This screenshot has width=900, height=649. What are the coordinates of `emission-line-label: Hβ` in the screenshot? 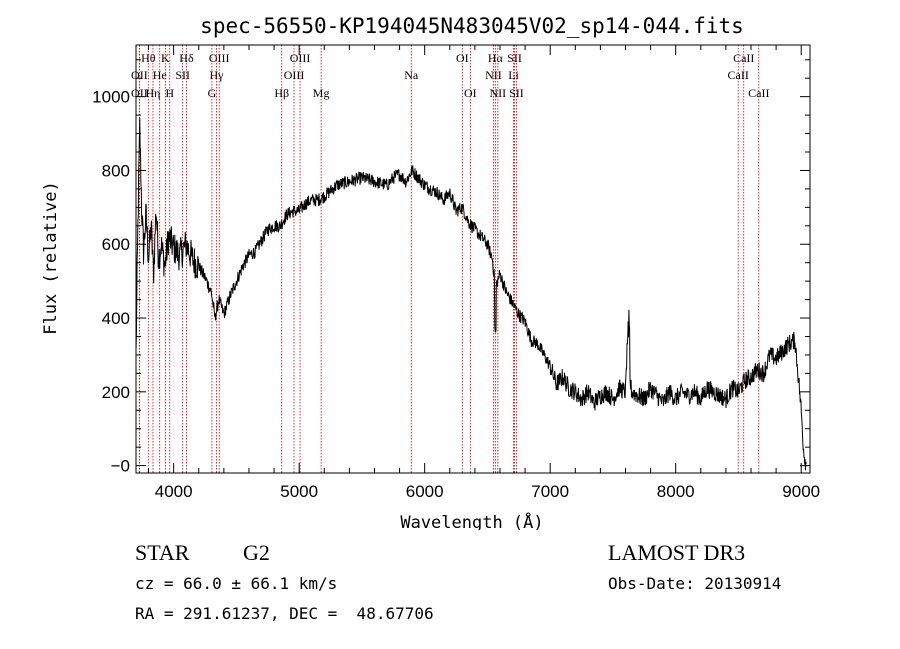 It's located at (281, 93).